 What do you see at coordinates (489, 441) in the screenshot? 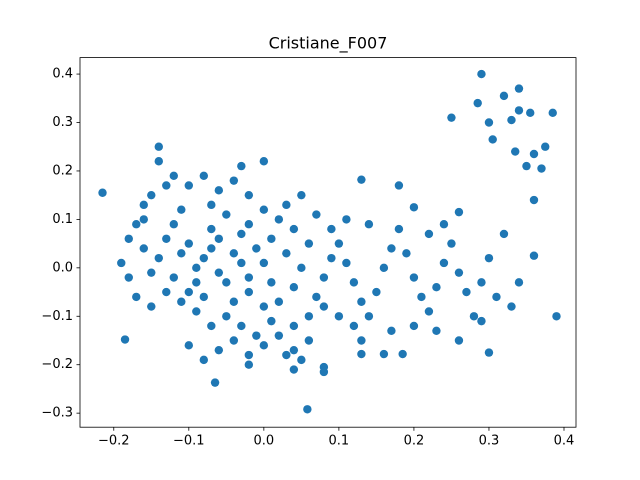
I see `x-tick-label: 0.3` at bounding box center [489, 441].